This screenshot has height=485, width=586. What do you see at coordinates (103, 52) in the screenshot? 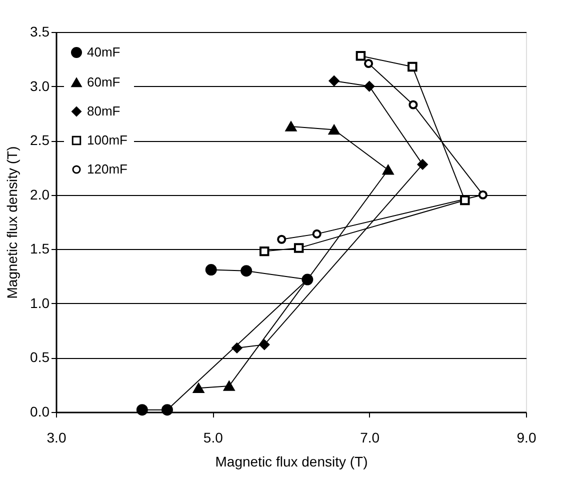
I see `legend-label: 40mF` at bounding box center [103, 52].